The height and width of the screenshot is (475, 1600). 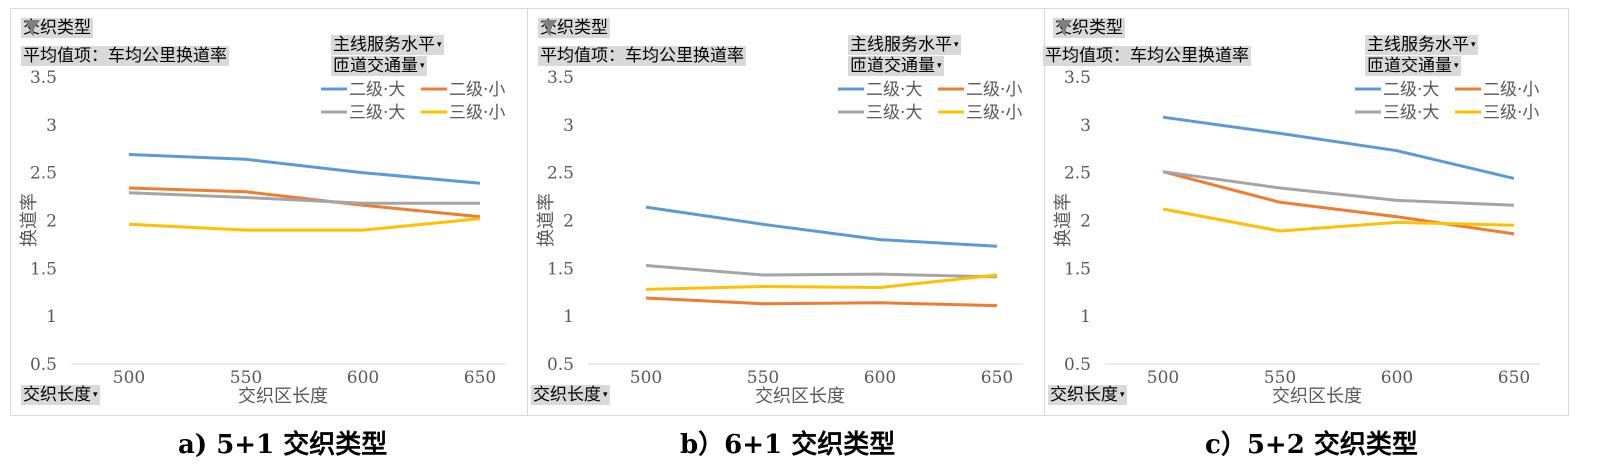 What do you see at coordinates (283, 445) in the screenshot?
I see `caption-a: a) 5+1 交织类型` at bounding box center [283, 445].